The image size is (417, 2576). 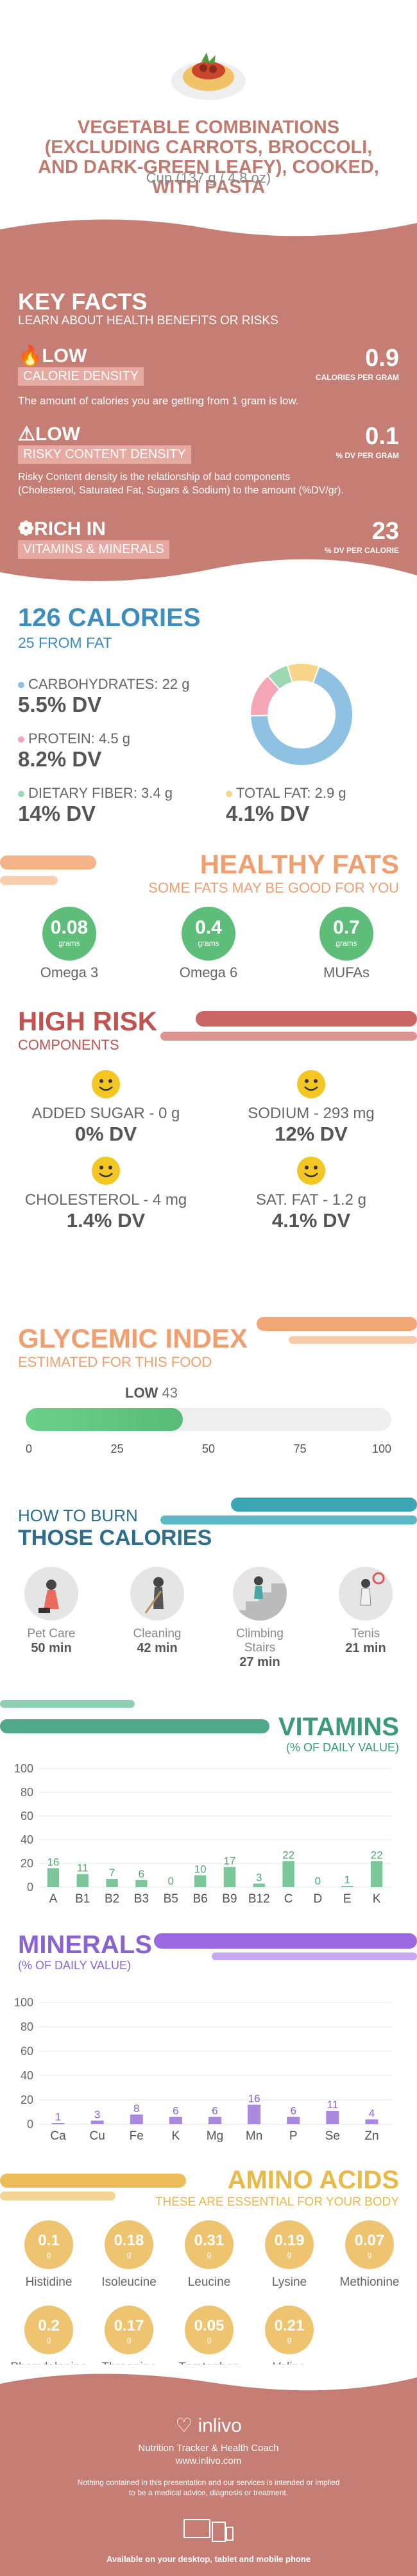 What do you see at coordinates (83, 1868) in the screenshot?
I see `bar-value-label: 11` at bounding box center [83, 1868].